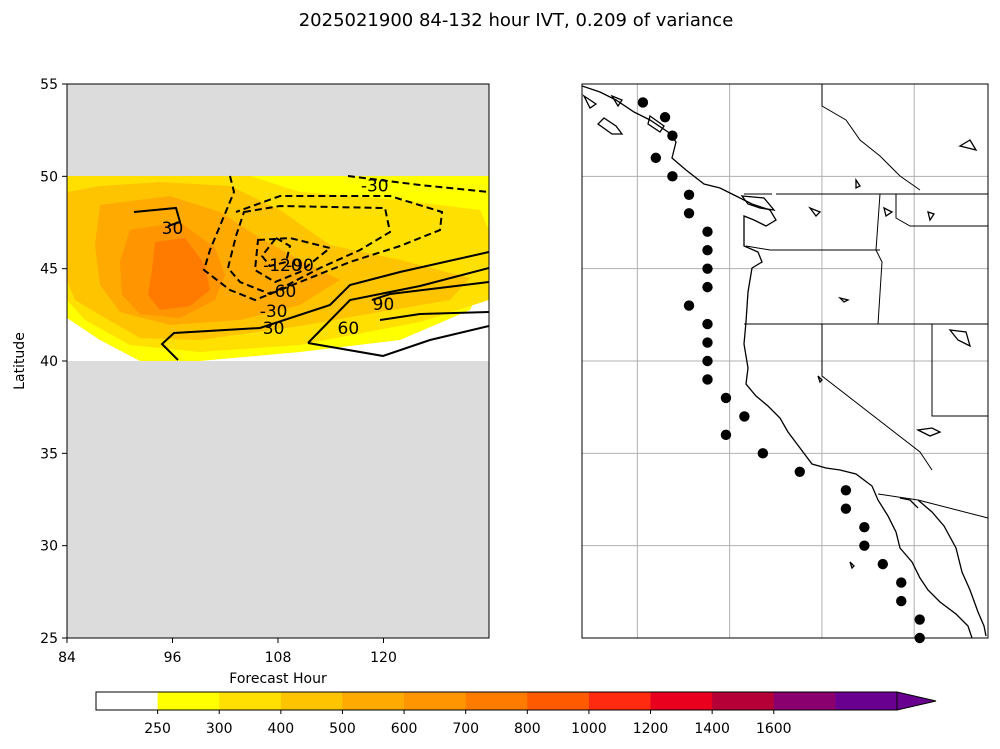 This screenshot has height=749, width=1000. What do you see at coordinates (49, 639) in the screenshot?
I see `y-tick-label: 25` at bounding box center [49, 639].